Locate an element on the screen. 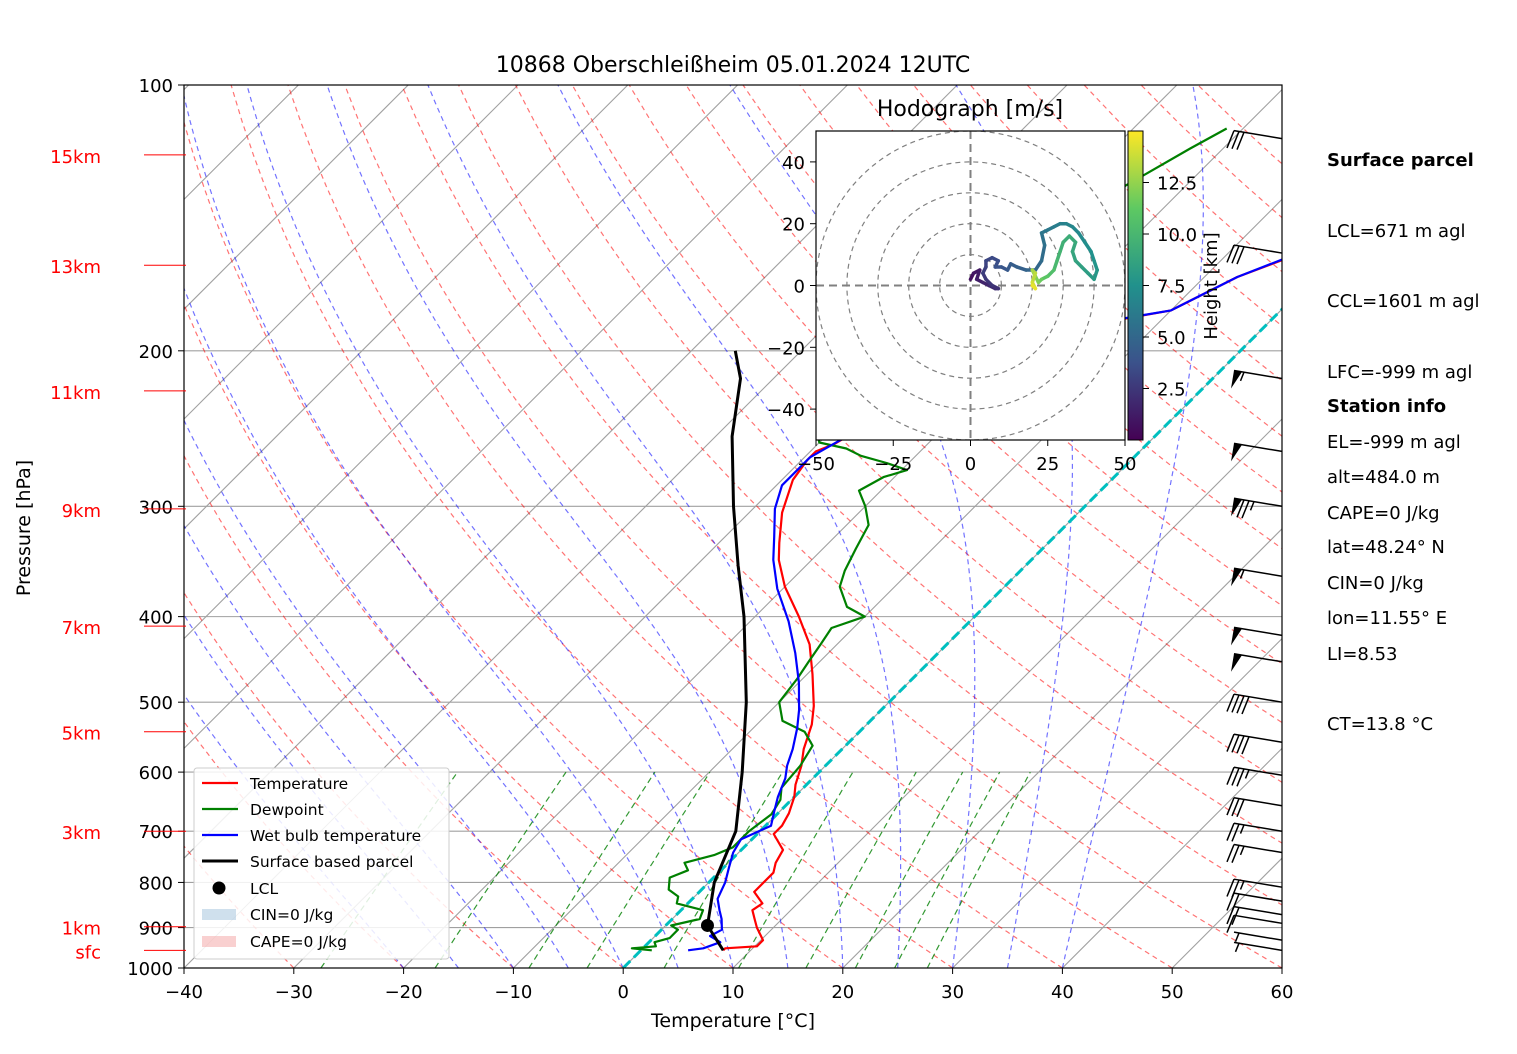 The image size is (1517, 1054). legend-cin-label: CIN=0 J/kg is located at coordinates (291, 915).